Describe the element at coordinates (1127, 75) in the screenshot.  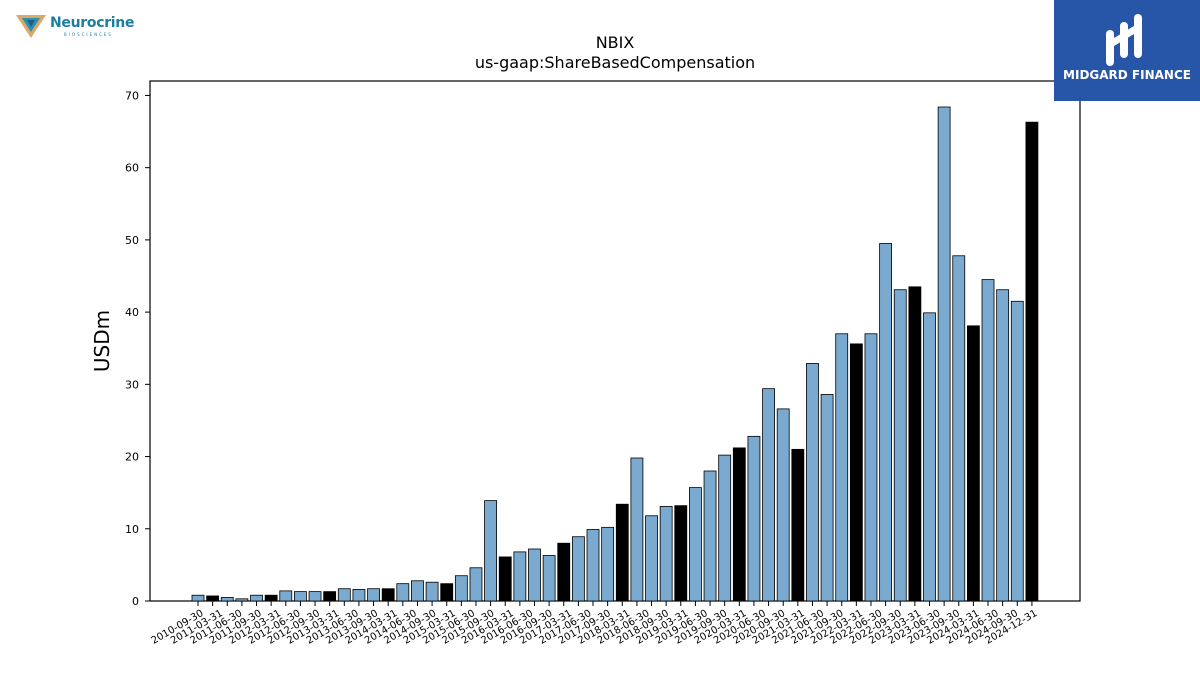
I see `publisher-badge-text: MIDGARD FINANCE` at that location.